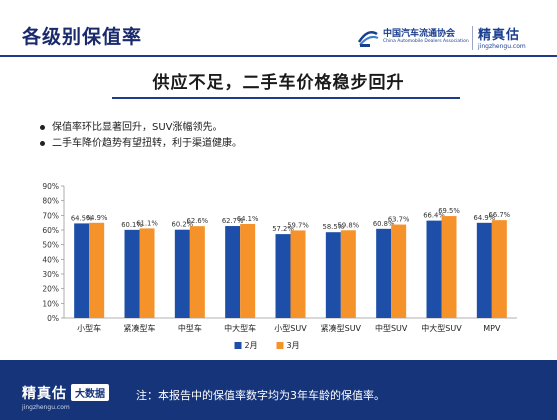 This screenshot has height=420, width=557. I want to click on x-tick-label: 紧凑型车, so click(140, 328).